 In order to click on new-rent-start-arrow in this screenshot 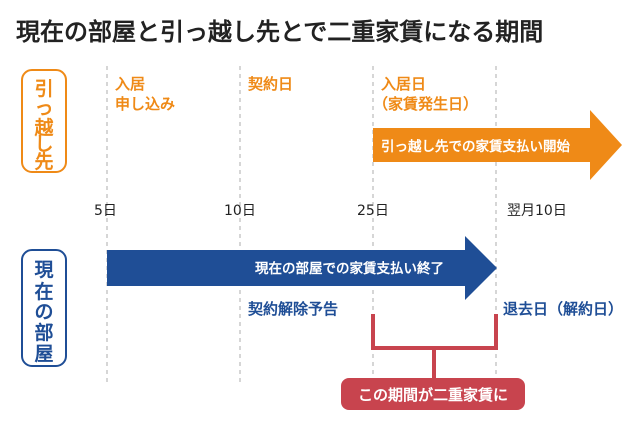, I will do `click(497, 145)`.